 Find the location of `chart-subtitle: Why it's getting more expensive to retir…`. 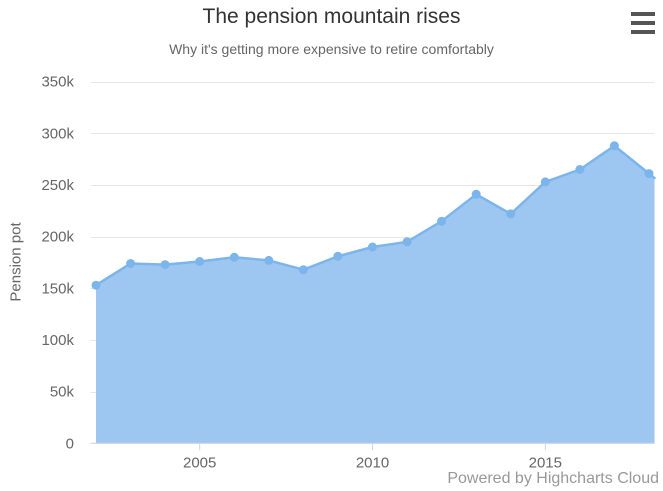

chart-subtitle: Why it's getting more expensive to retir… is located at coordinates (331, 49).